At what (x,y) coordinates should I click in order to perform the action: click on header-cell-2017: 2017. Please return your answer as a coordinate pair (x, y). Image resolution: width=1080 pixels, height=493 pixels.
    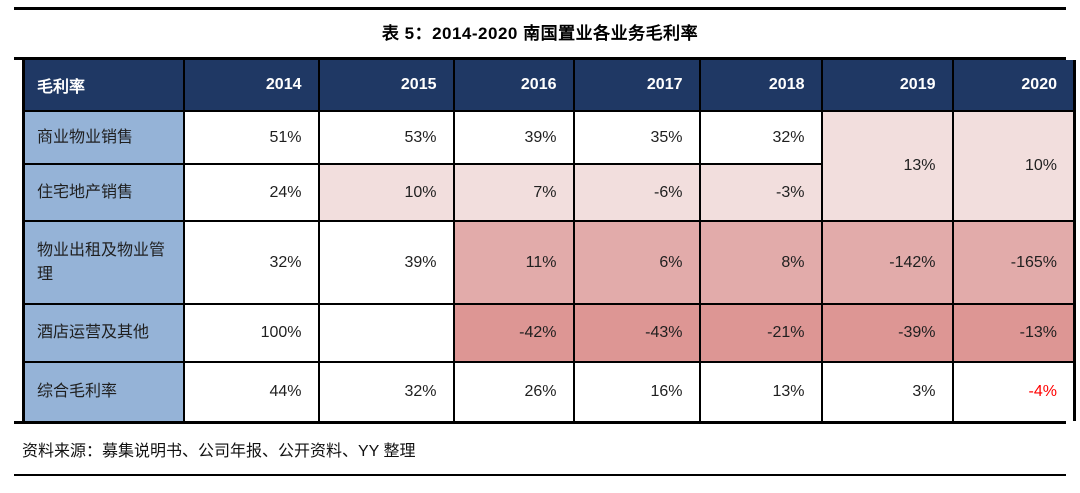
    Looking at the image, I should click on (636, 86).